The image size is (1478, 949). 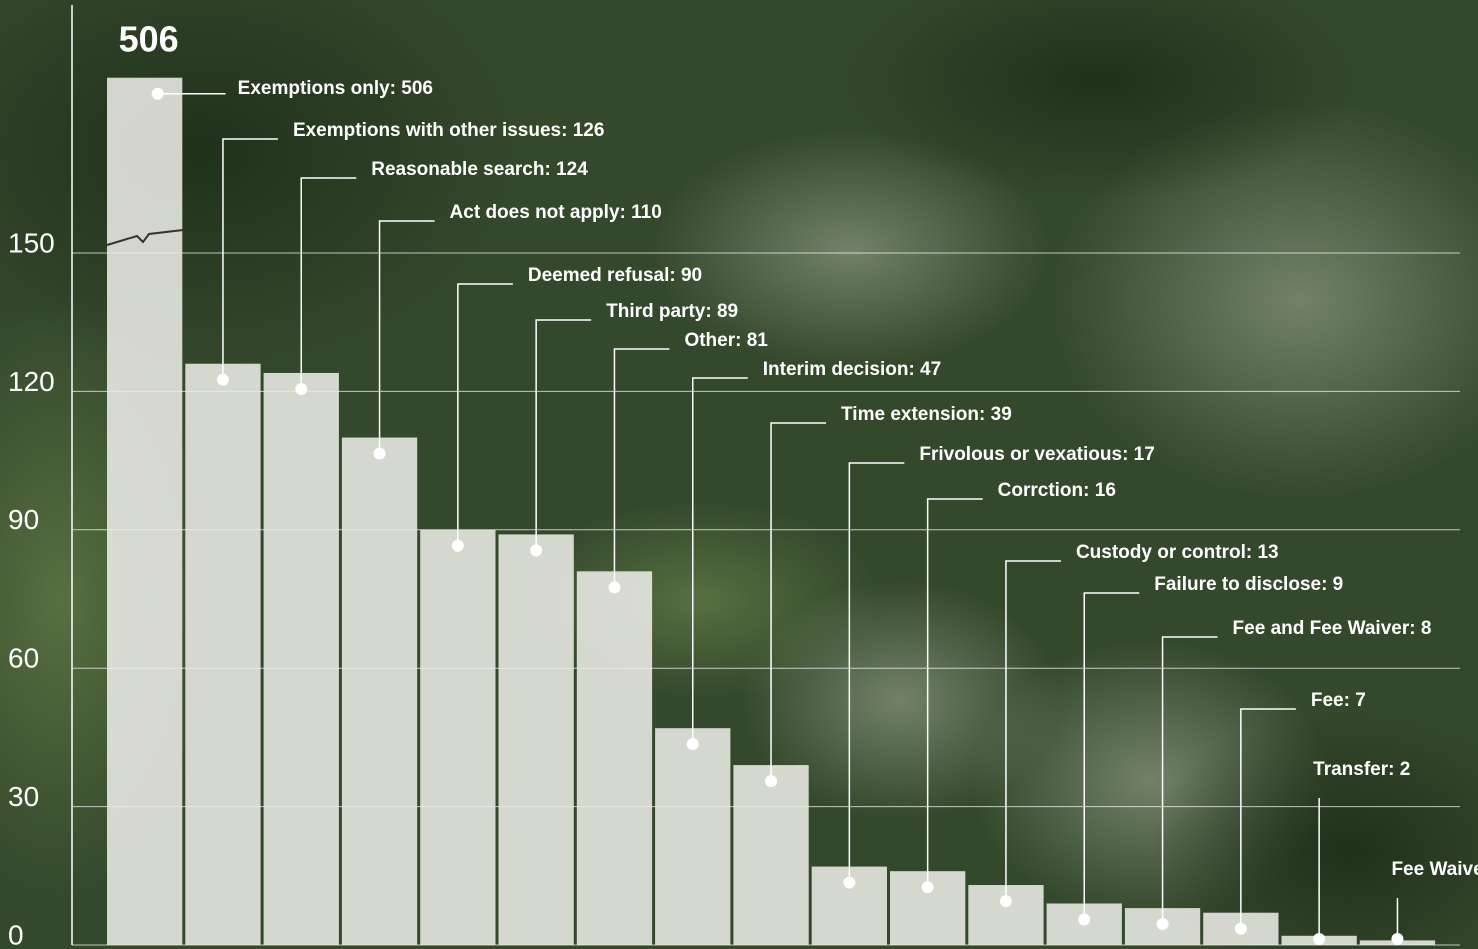 I want to click on y-tick-label: 30, so click(x=23, y=796).